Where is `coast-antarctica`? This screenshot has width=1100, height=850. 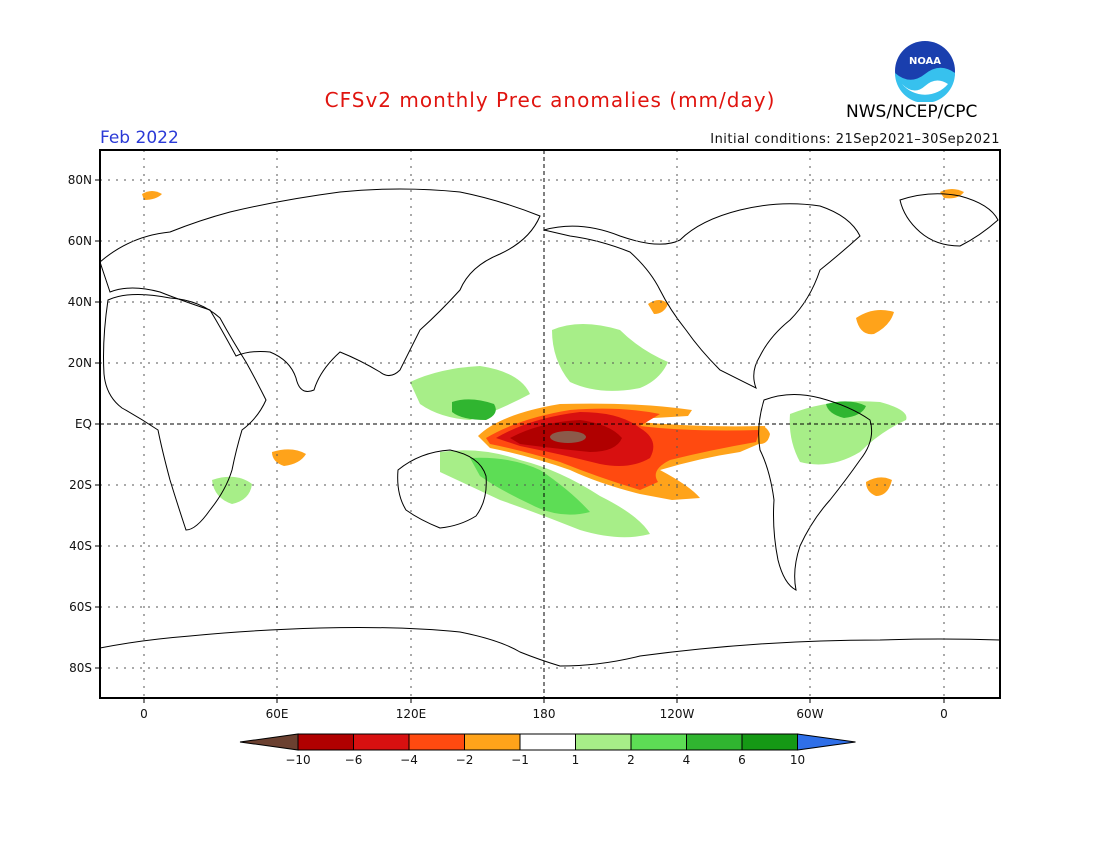
coast-antarctica is located at coordinates (550, 647).